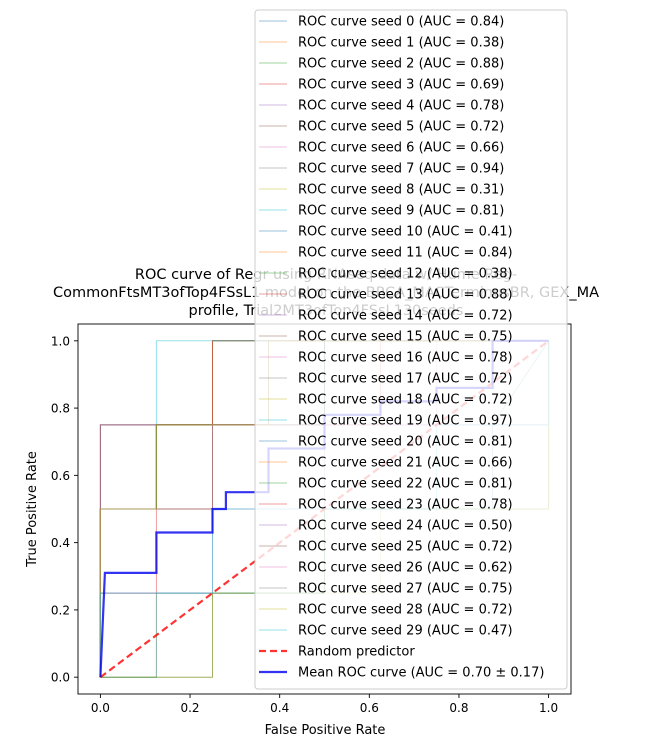  Describe the element at coordinates (100, 708) in the screenshot. I see `x-tick-label: 0.0` at that location.